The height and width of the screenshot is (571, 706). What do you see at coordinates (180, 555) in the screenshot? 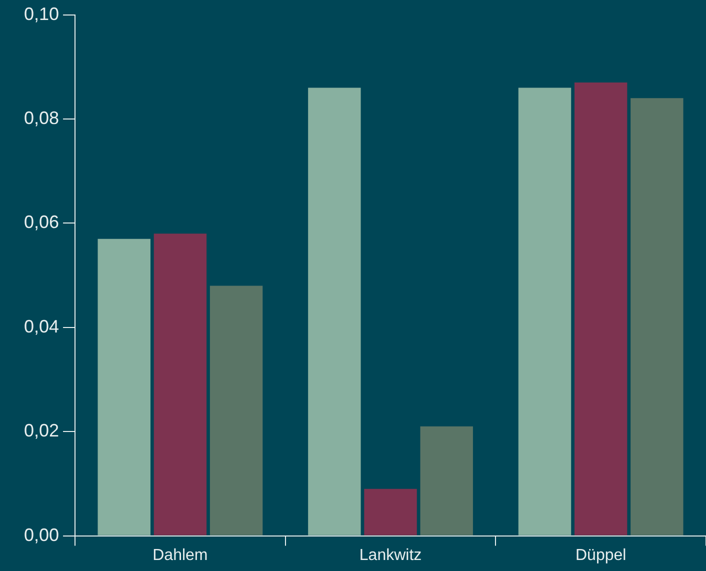
I see `x-tick-label: Dahlem` at bounding box center [180, 555].